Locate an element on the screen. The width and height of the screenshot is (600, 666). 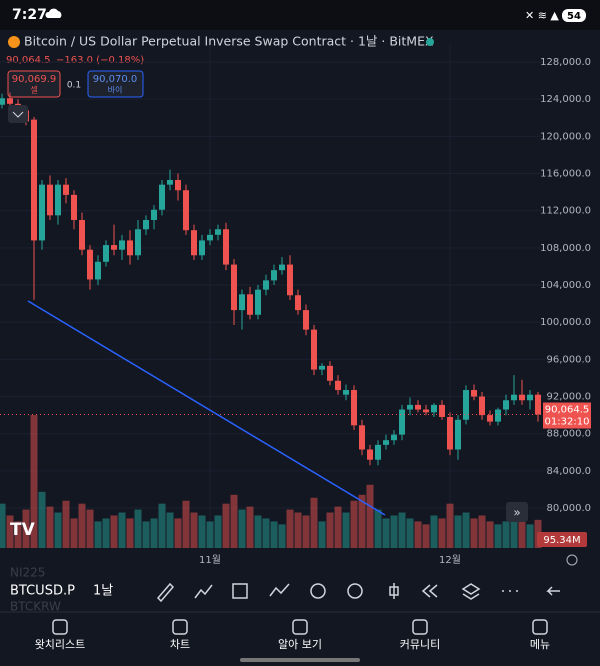
sell-price: 90,069.9 is located at coordinates (34, 79).